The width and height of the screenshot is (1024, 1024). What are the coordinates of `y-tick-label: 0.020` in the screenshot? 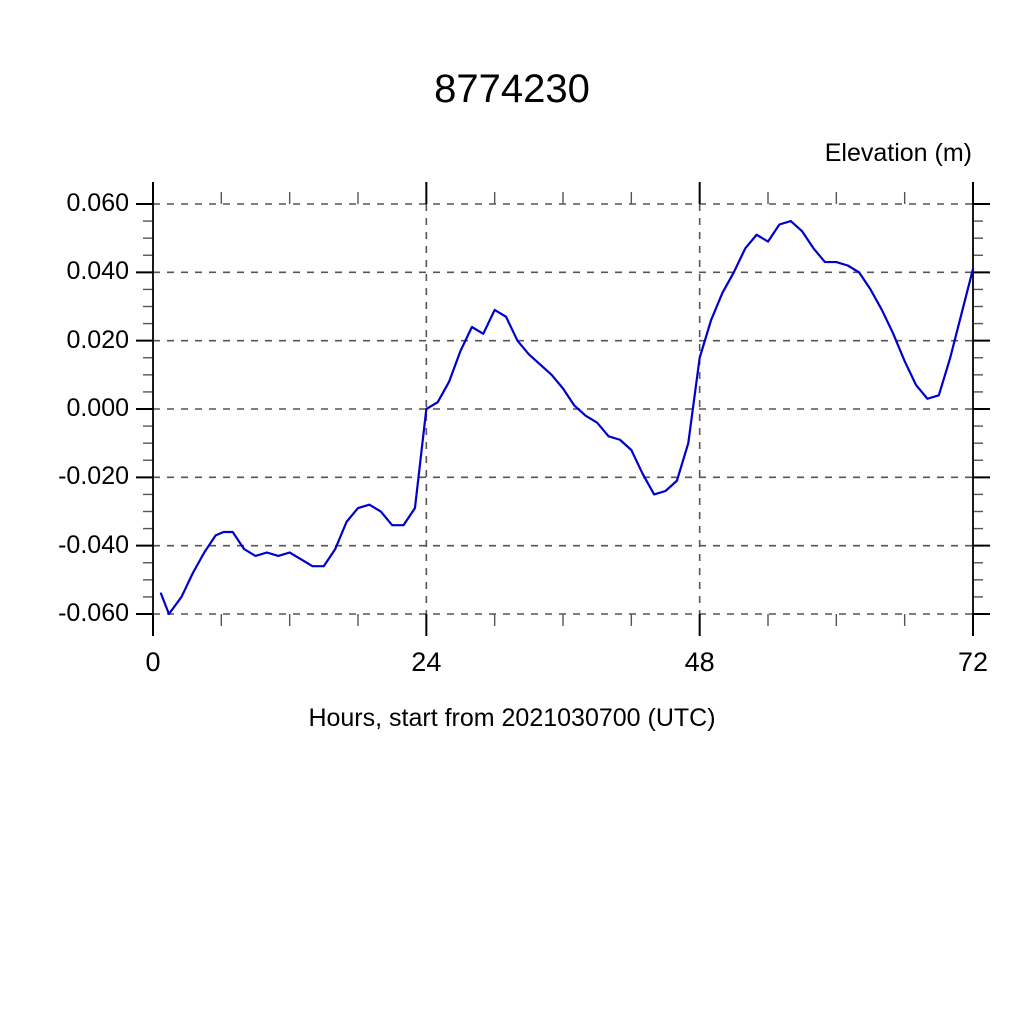 It's located at (97, 339).